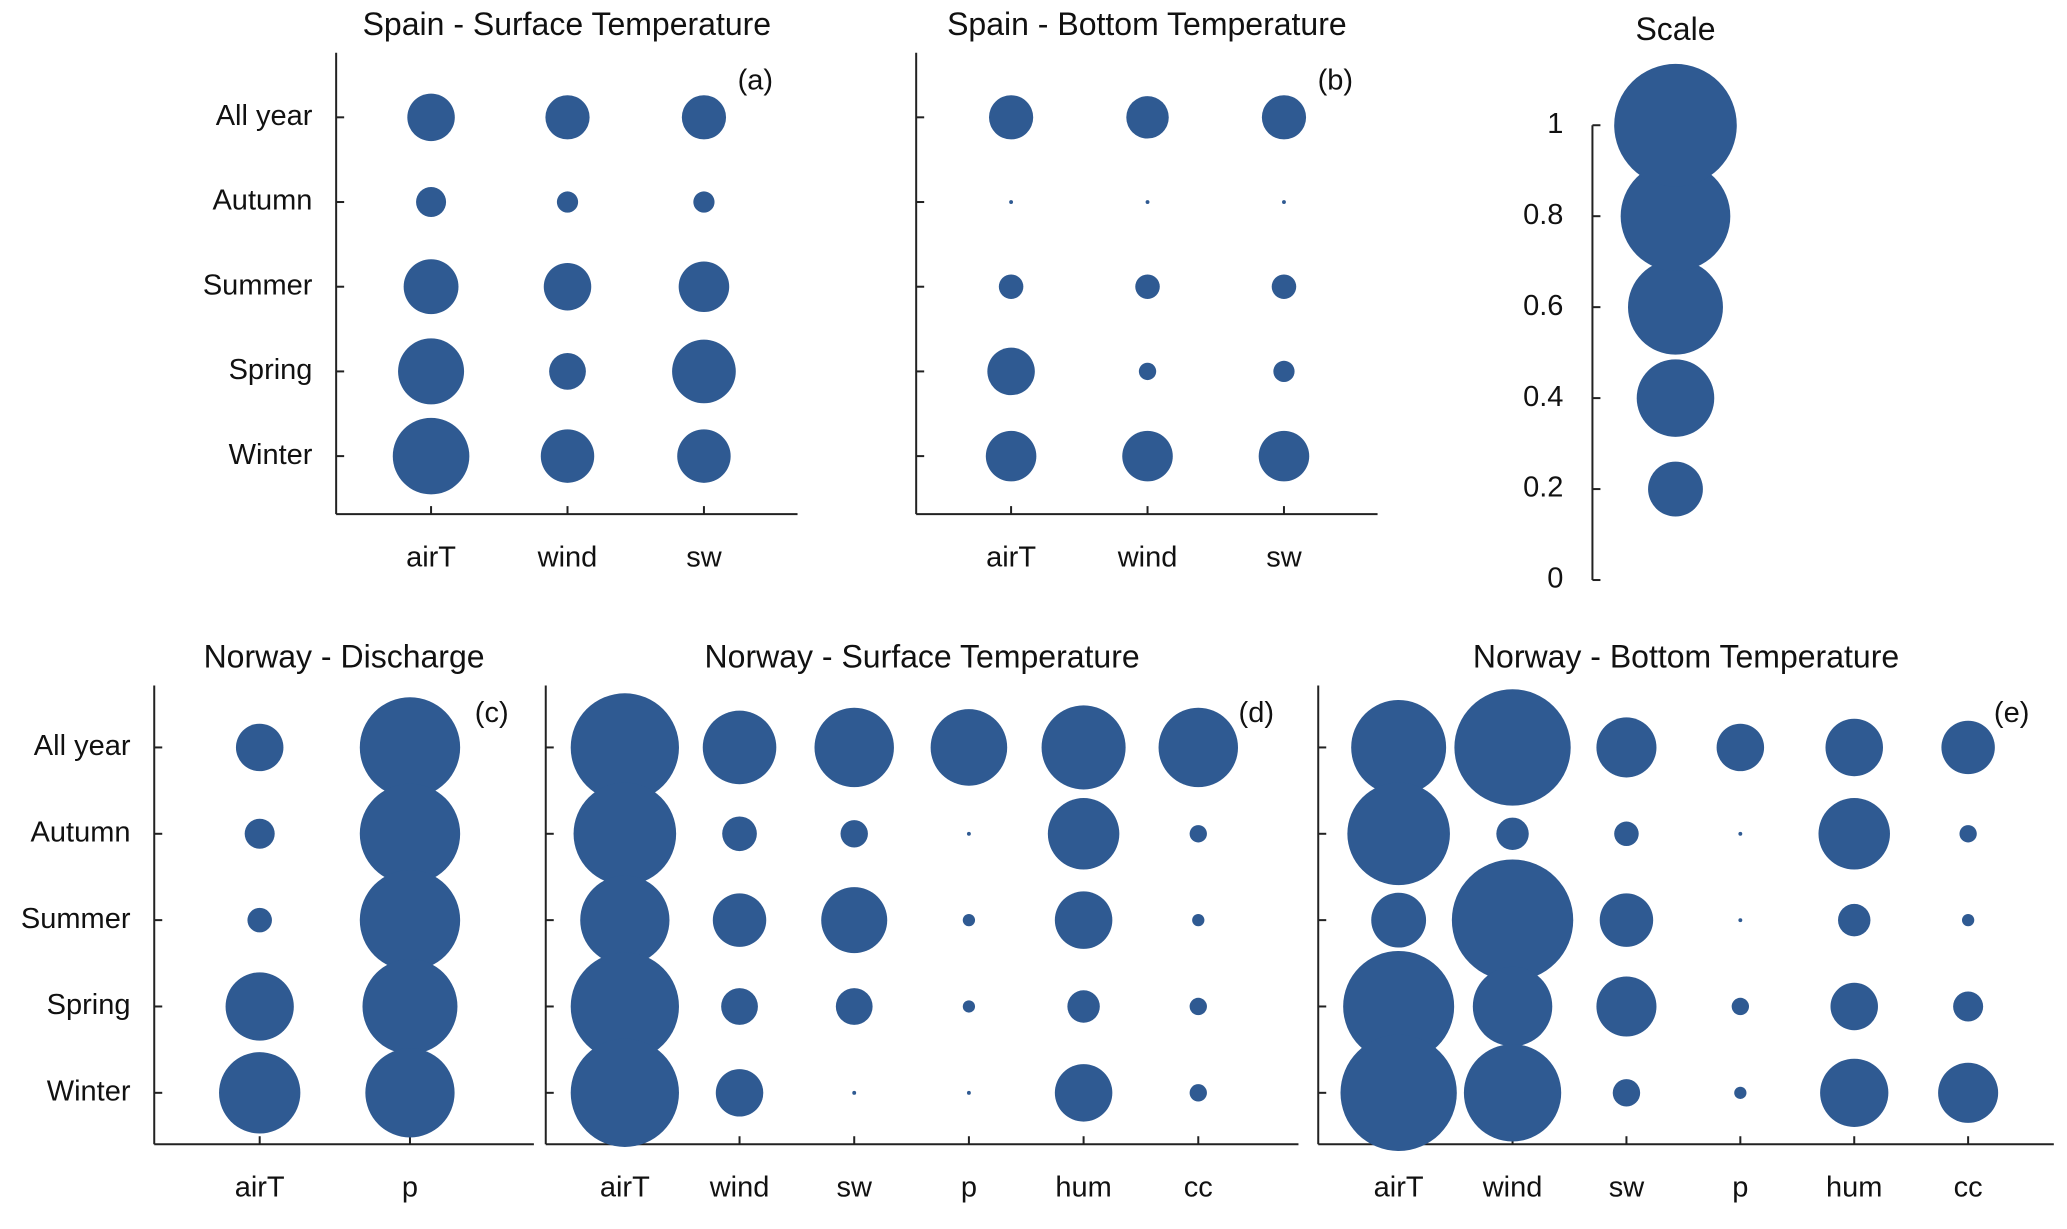  Describe the element at coordinates (922, 657) in the screenshot. I see `panel-title: Norway - Surface Temperature` at that location.